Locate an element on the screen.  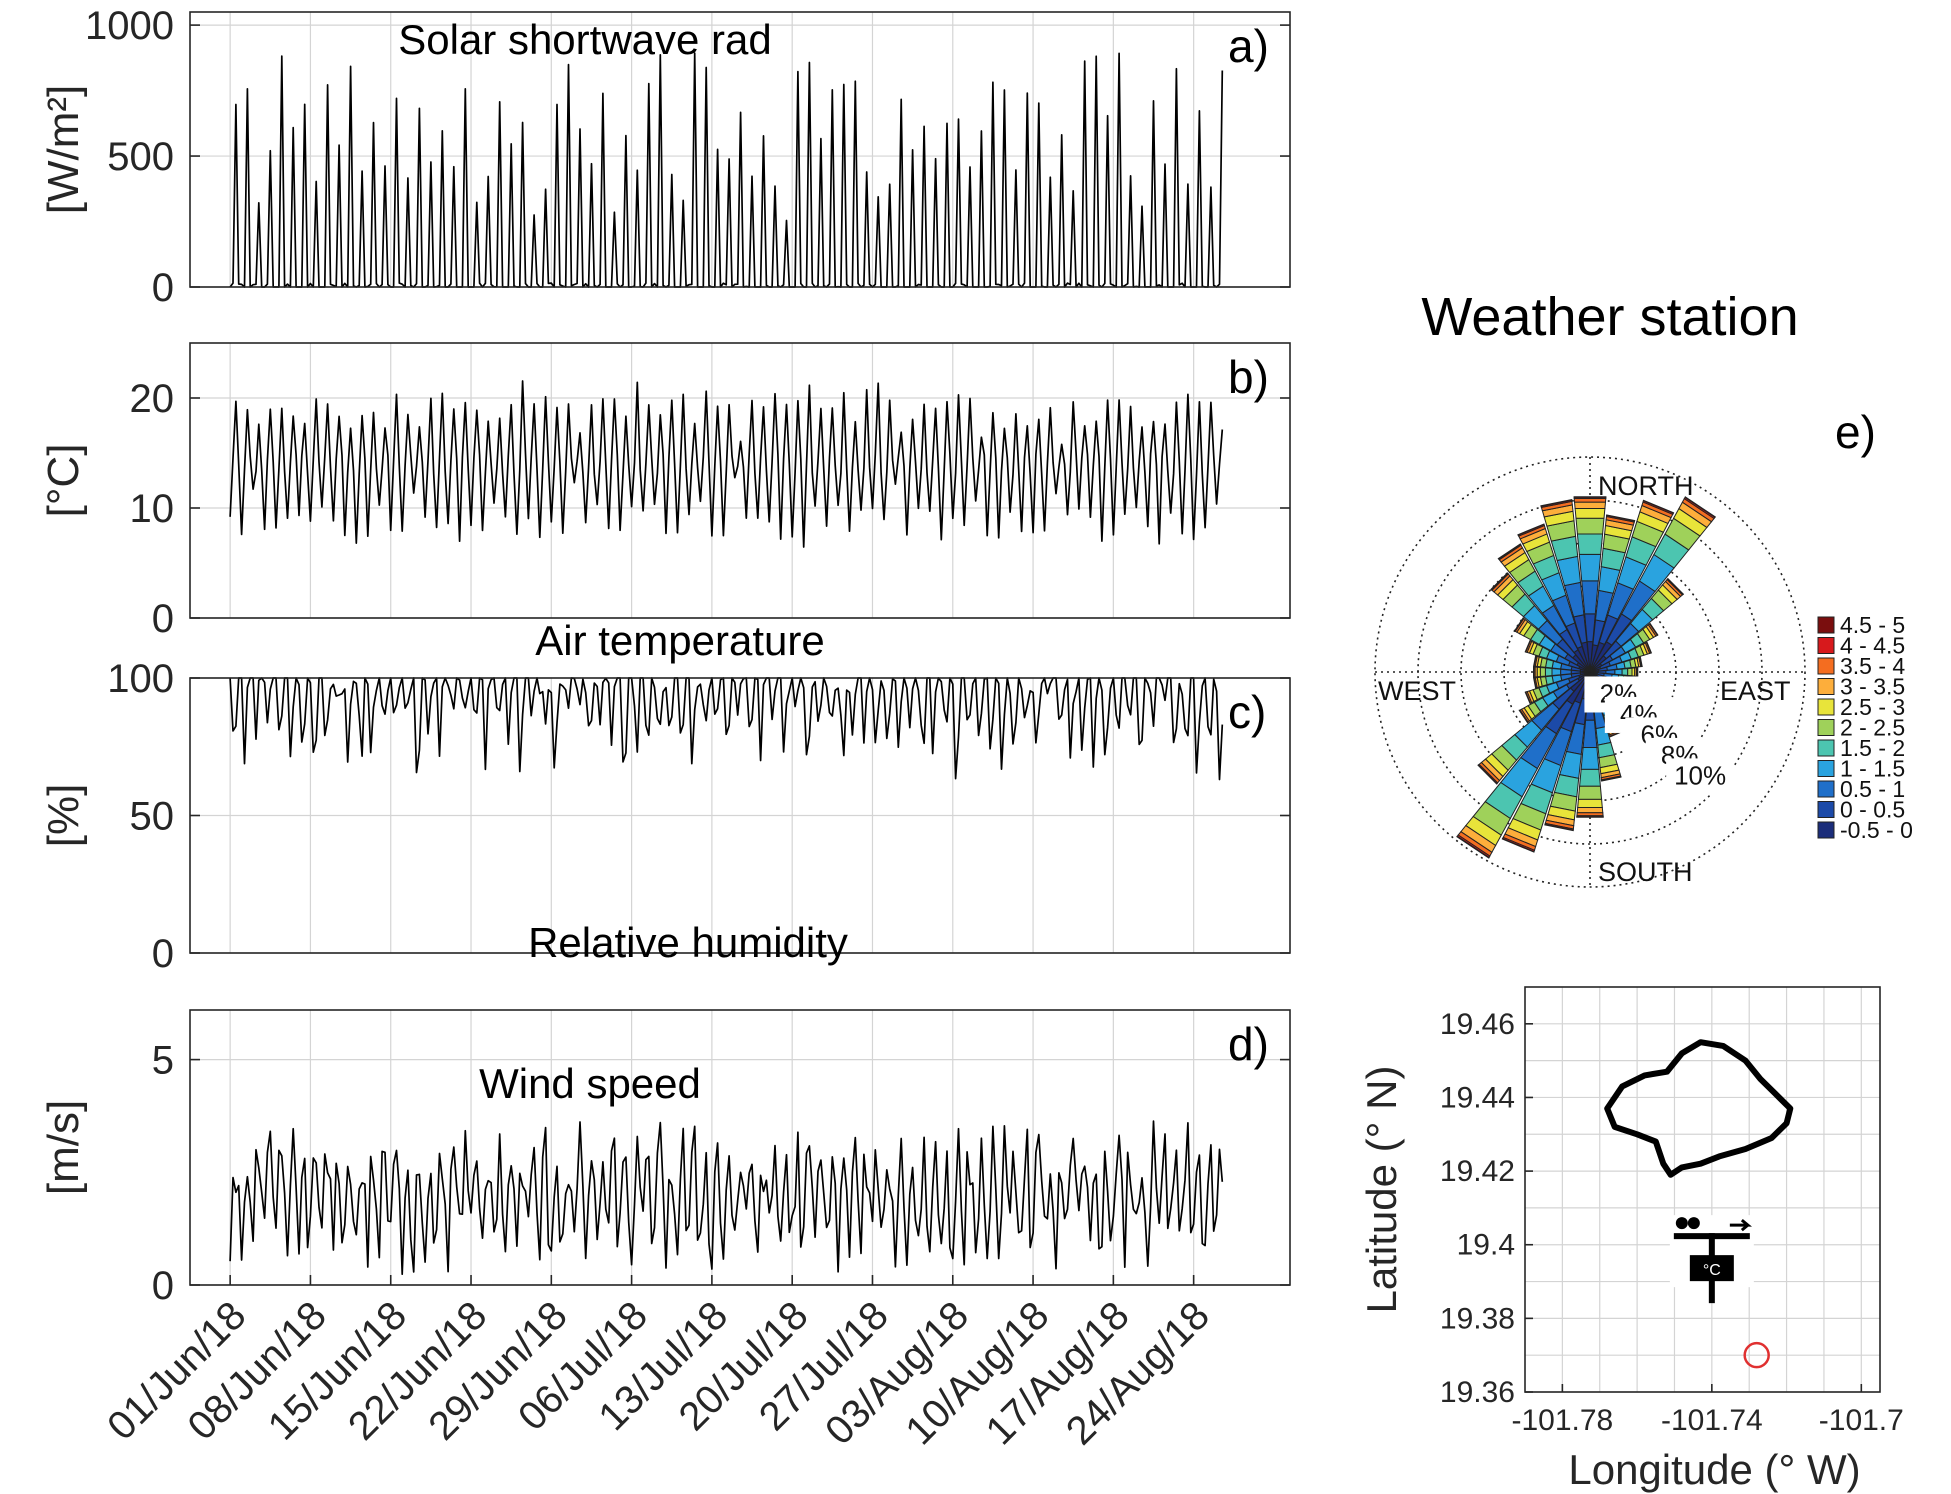
panel-d-wind-speed: 0 5 Wind speed d) [m/s] is located at coordinates (665, 1158).